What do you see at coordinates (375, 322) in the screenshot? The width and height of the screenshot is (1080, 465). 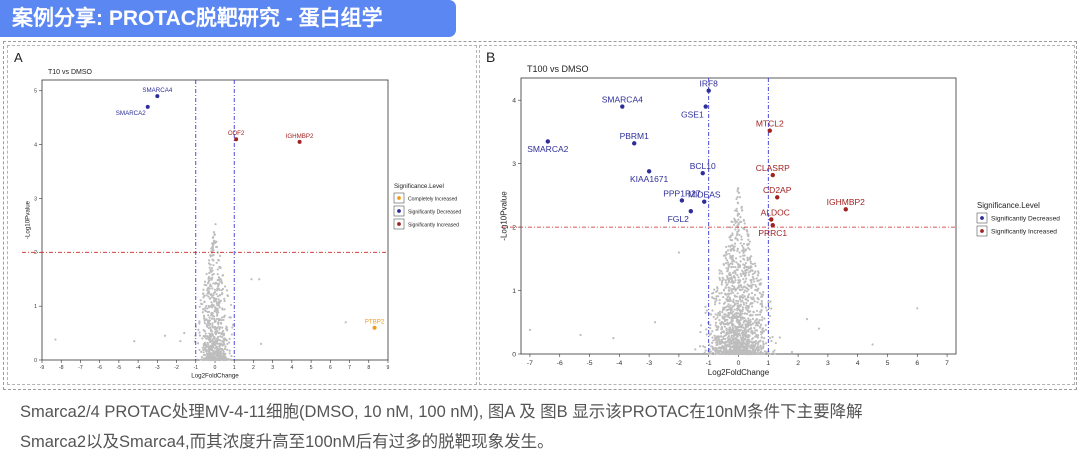 I see `point-label-ptbp2: PTBP2` at bounding box center [375, 322].